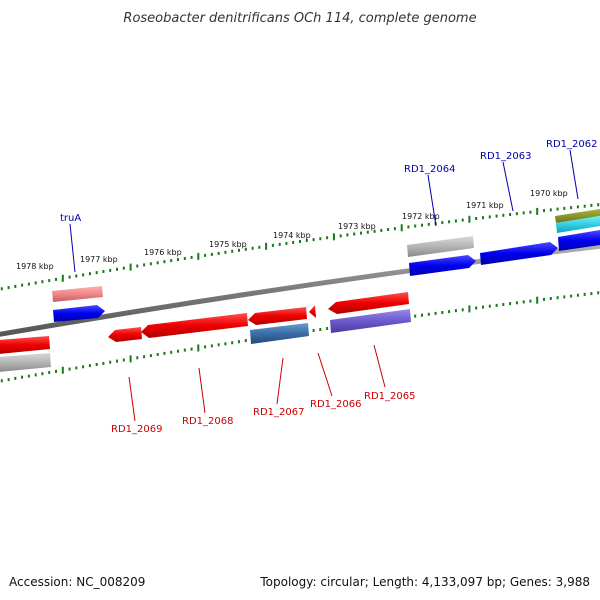  Describe the element at coordinates (505, 156) in the screenshot. I see `gene-label-RD1_2063: RD1_2063` at that location.